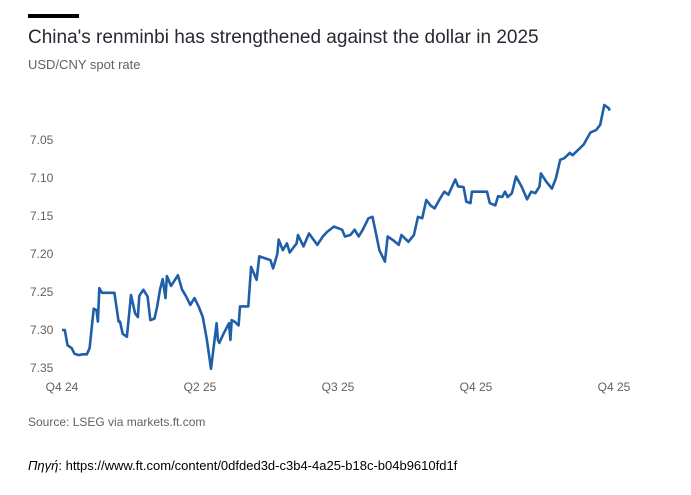 Image resolution: width=691 pixels, height=495 pixels. What do you see at coordinates (43, 465) in the screenshot?
I see `footer-label: Πηγή` at bounding box center [43, 465].